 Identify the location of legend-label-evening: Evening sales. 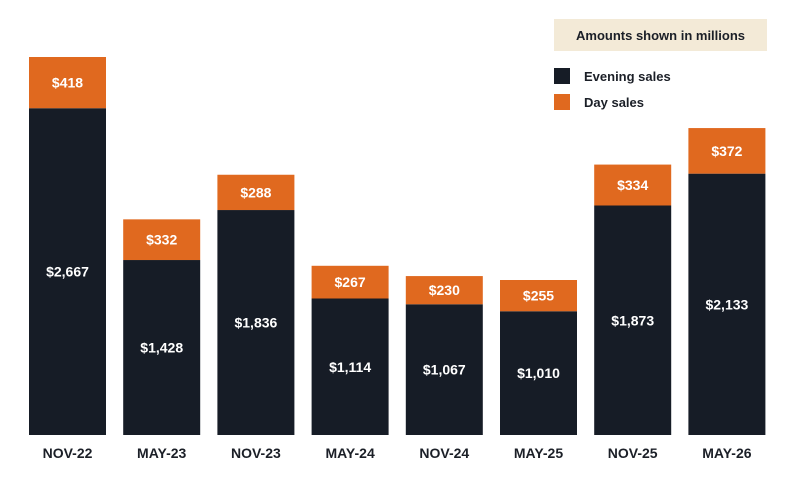
(627, 76).